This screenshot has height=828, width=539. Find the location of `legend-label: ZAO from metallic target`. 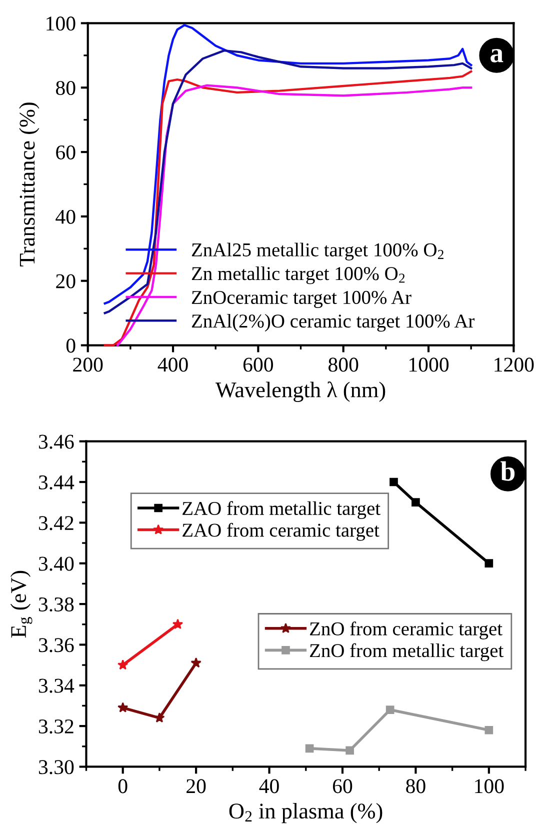

legend-label: ZAO from metallic target is located at coordinates (281, 510).